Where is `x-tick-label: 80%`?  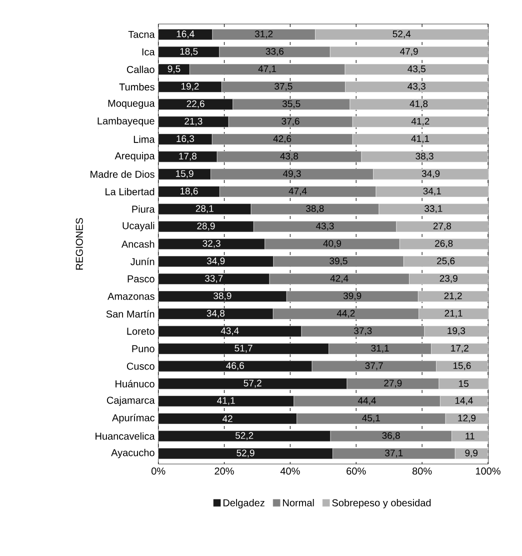
x-tick-label: 80% is located at coordinates (422, 471).